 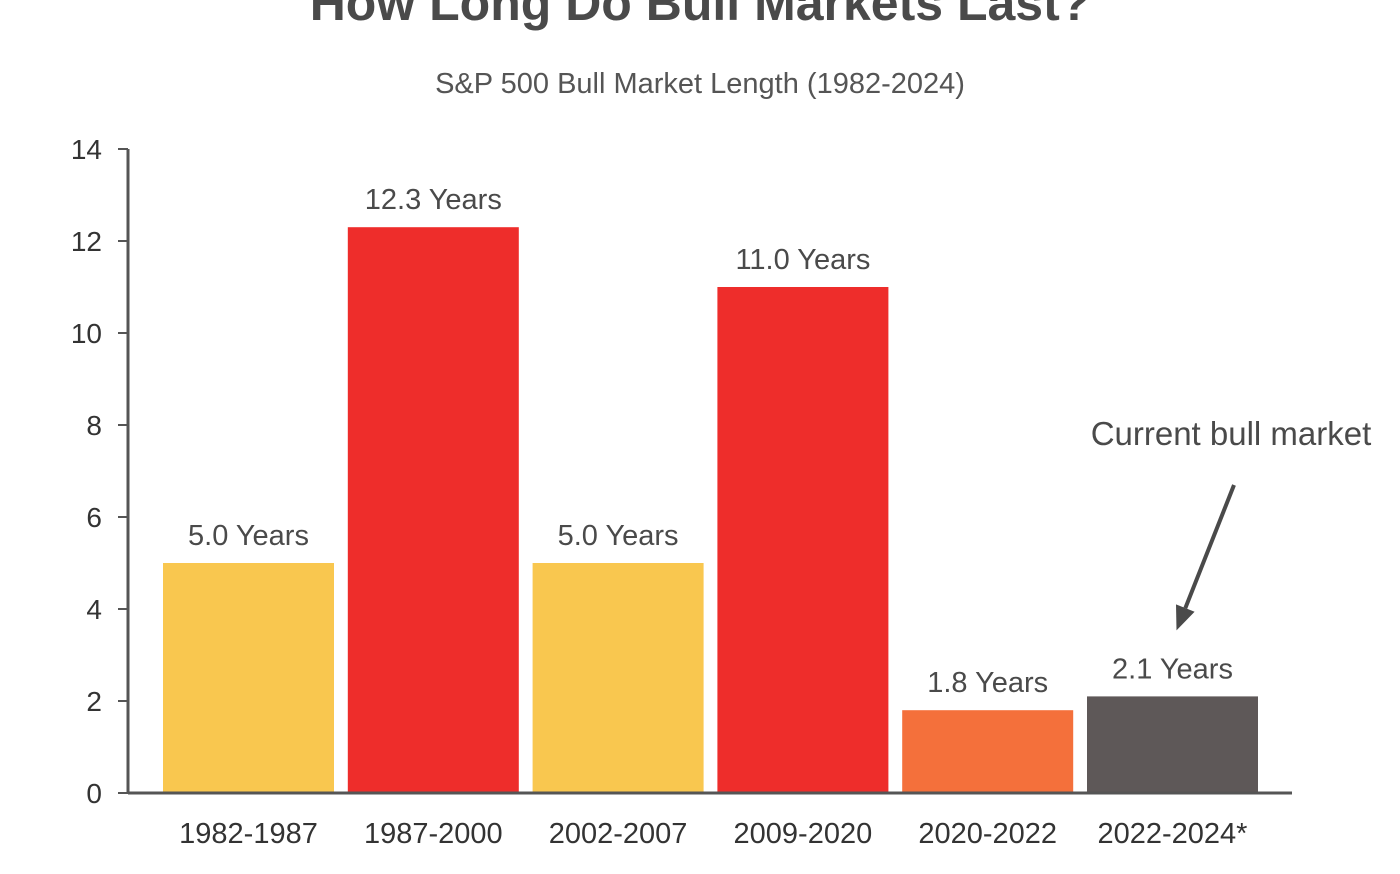 I want to click on annotation-text: Current bull market, so click(x=1231, y=433).